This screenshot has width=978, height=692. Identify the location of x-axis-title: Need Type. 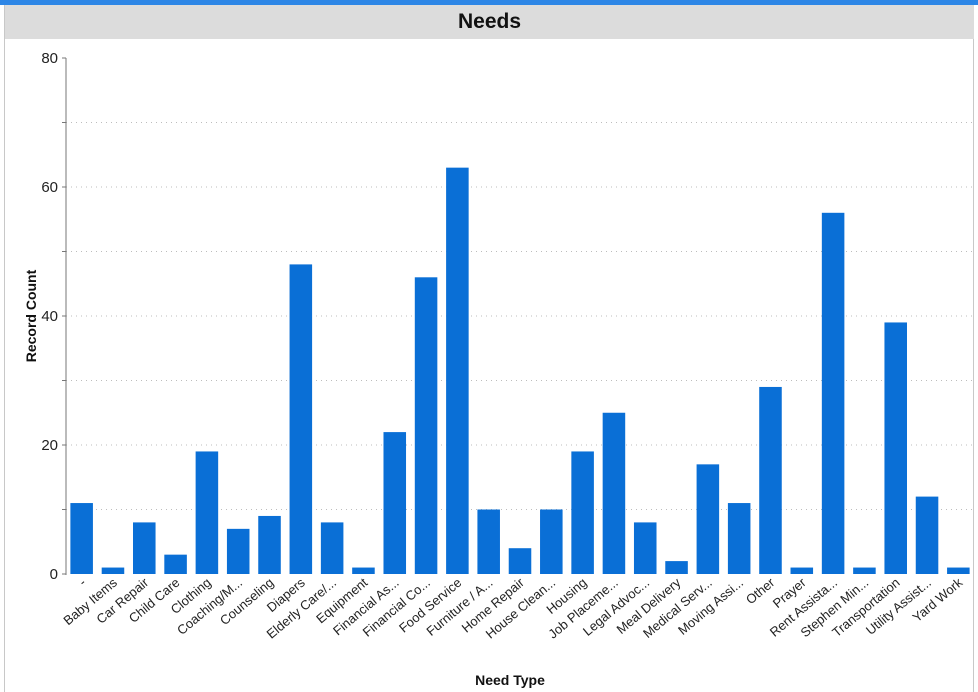
(510, 680).